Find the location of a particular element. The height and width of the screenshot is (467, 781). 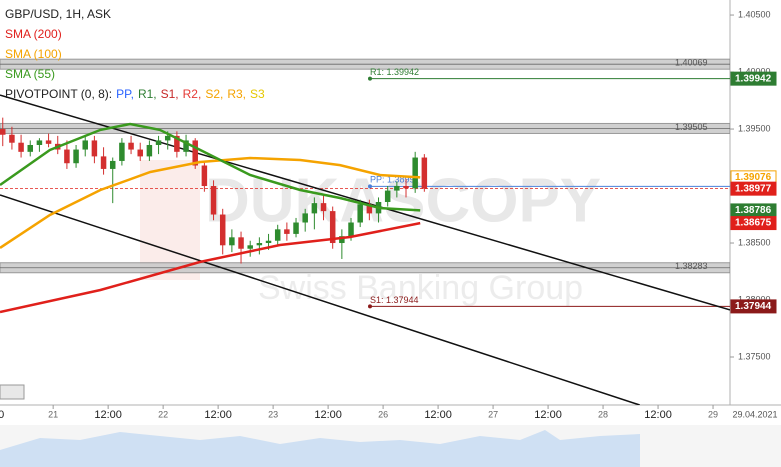

pivot-legend-item: S3 is located at coordinates (257, 94).